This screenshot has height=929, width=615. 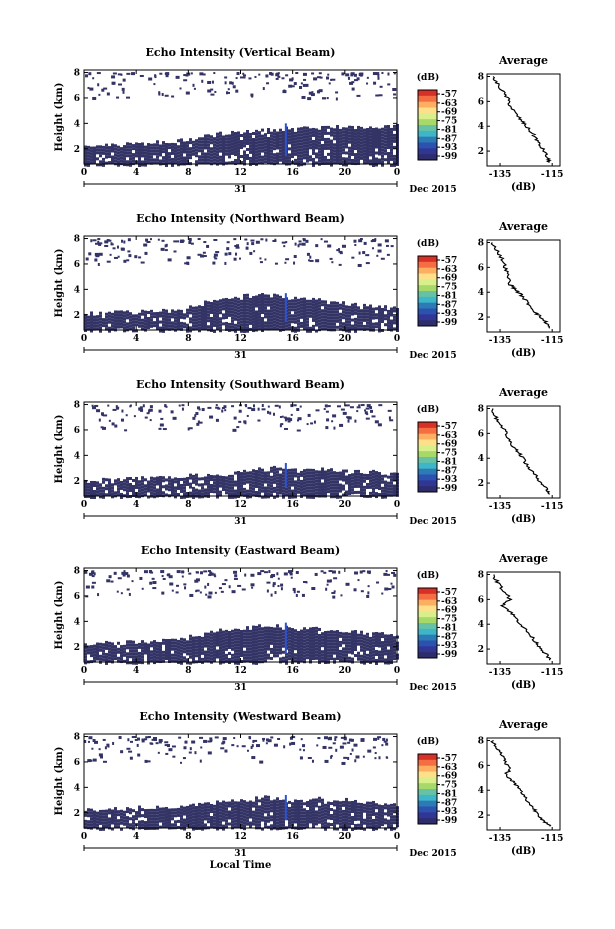 What do you see at coordinates (449, 314) in the screenshot?
I see `colorbar-tick-label: -93` at bounding box center [449, 314].